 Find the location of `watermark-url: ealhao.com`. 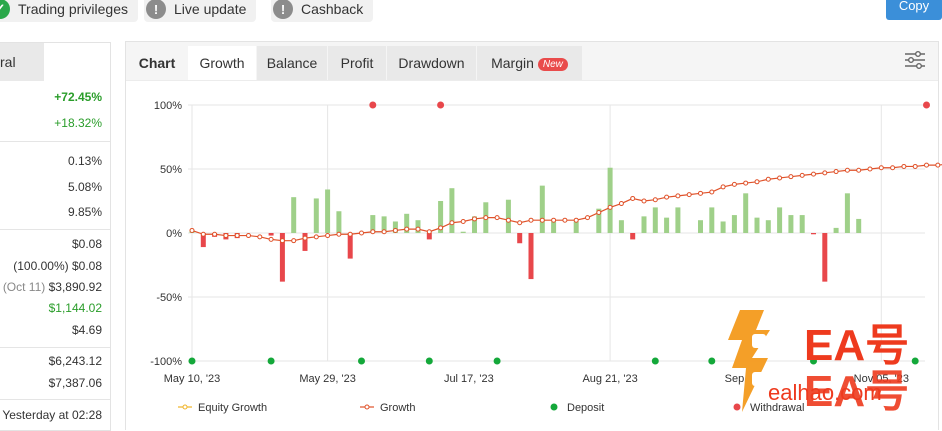

watermark-url: ealhao.com is located at coordinates (825, 392).